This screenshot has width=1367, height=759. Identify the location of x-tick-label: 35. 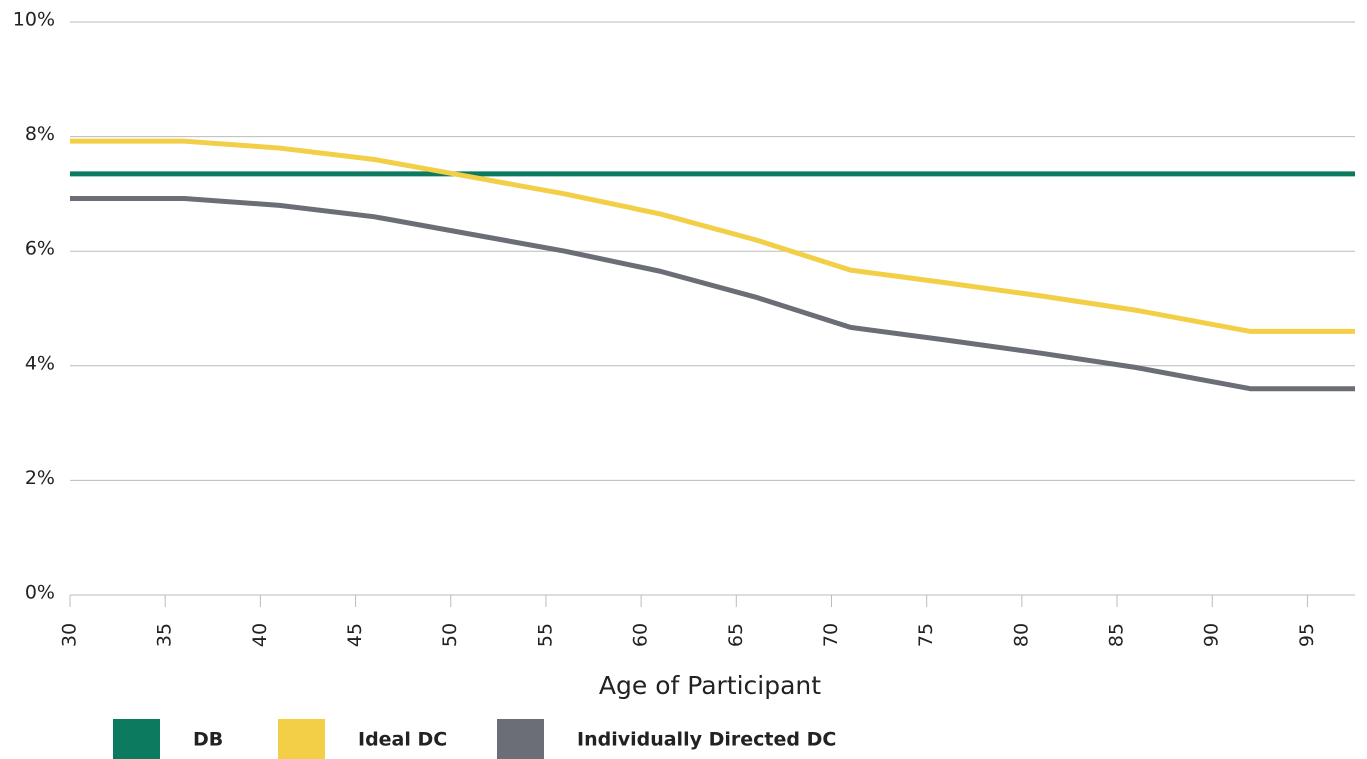
(165, 635).